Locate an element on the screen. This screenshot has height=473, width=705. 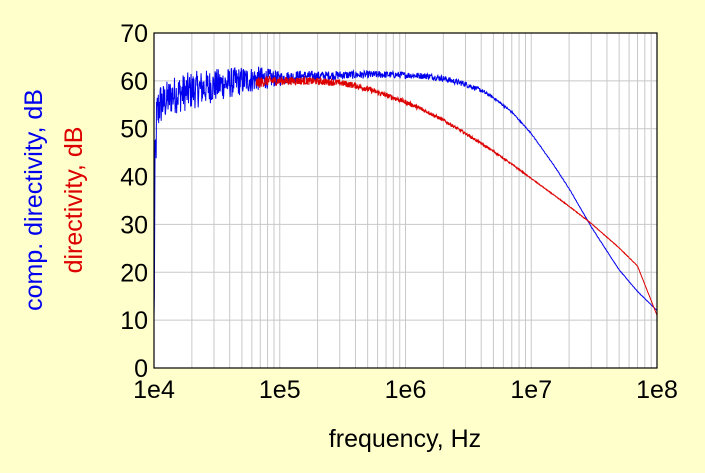
y-tick-label: 60 is located at coordinates (134, 82).